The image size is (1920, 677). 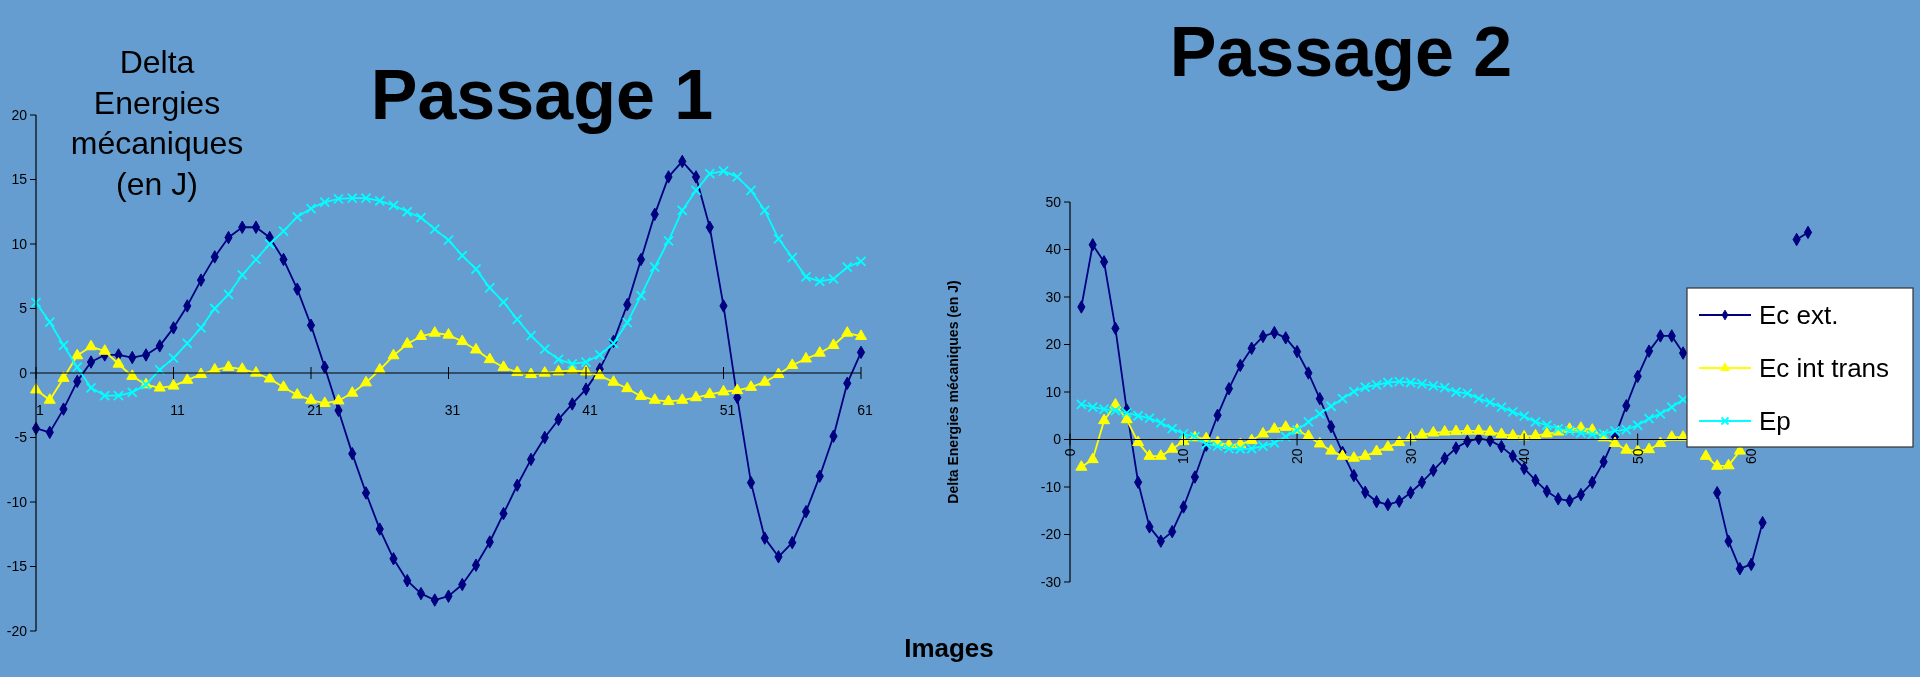 What do you see at coordinates (1799, 315) in the screenshot?
I see `legend-label: Ec ext.` at bounding box center [1799, 315].